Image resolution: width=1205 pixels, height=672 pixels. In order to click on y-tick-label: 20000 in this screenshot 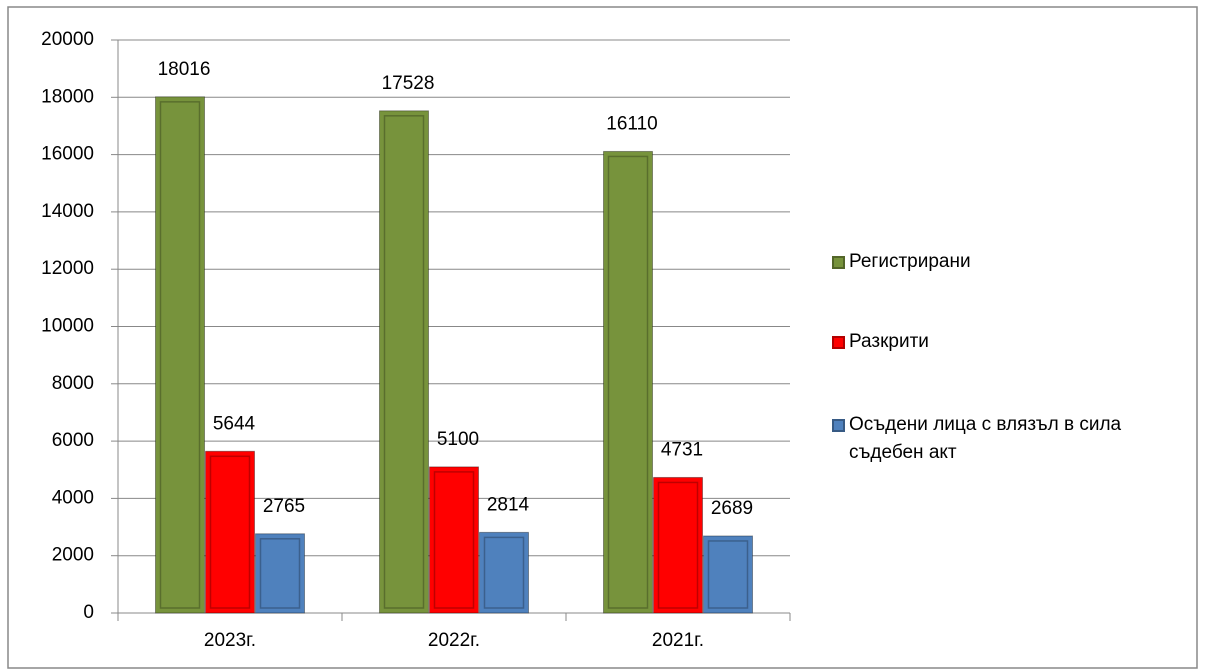, I will do `click(67, 39)`.